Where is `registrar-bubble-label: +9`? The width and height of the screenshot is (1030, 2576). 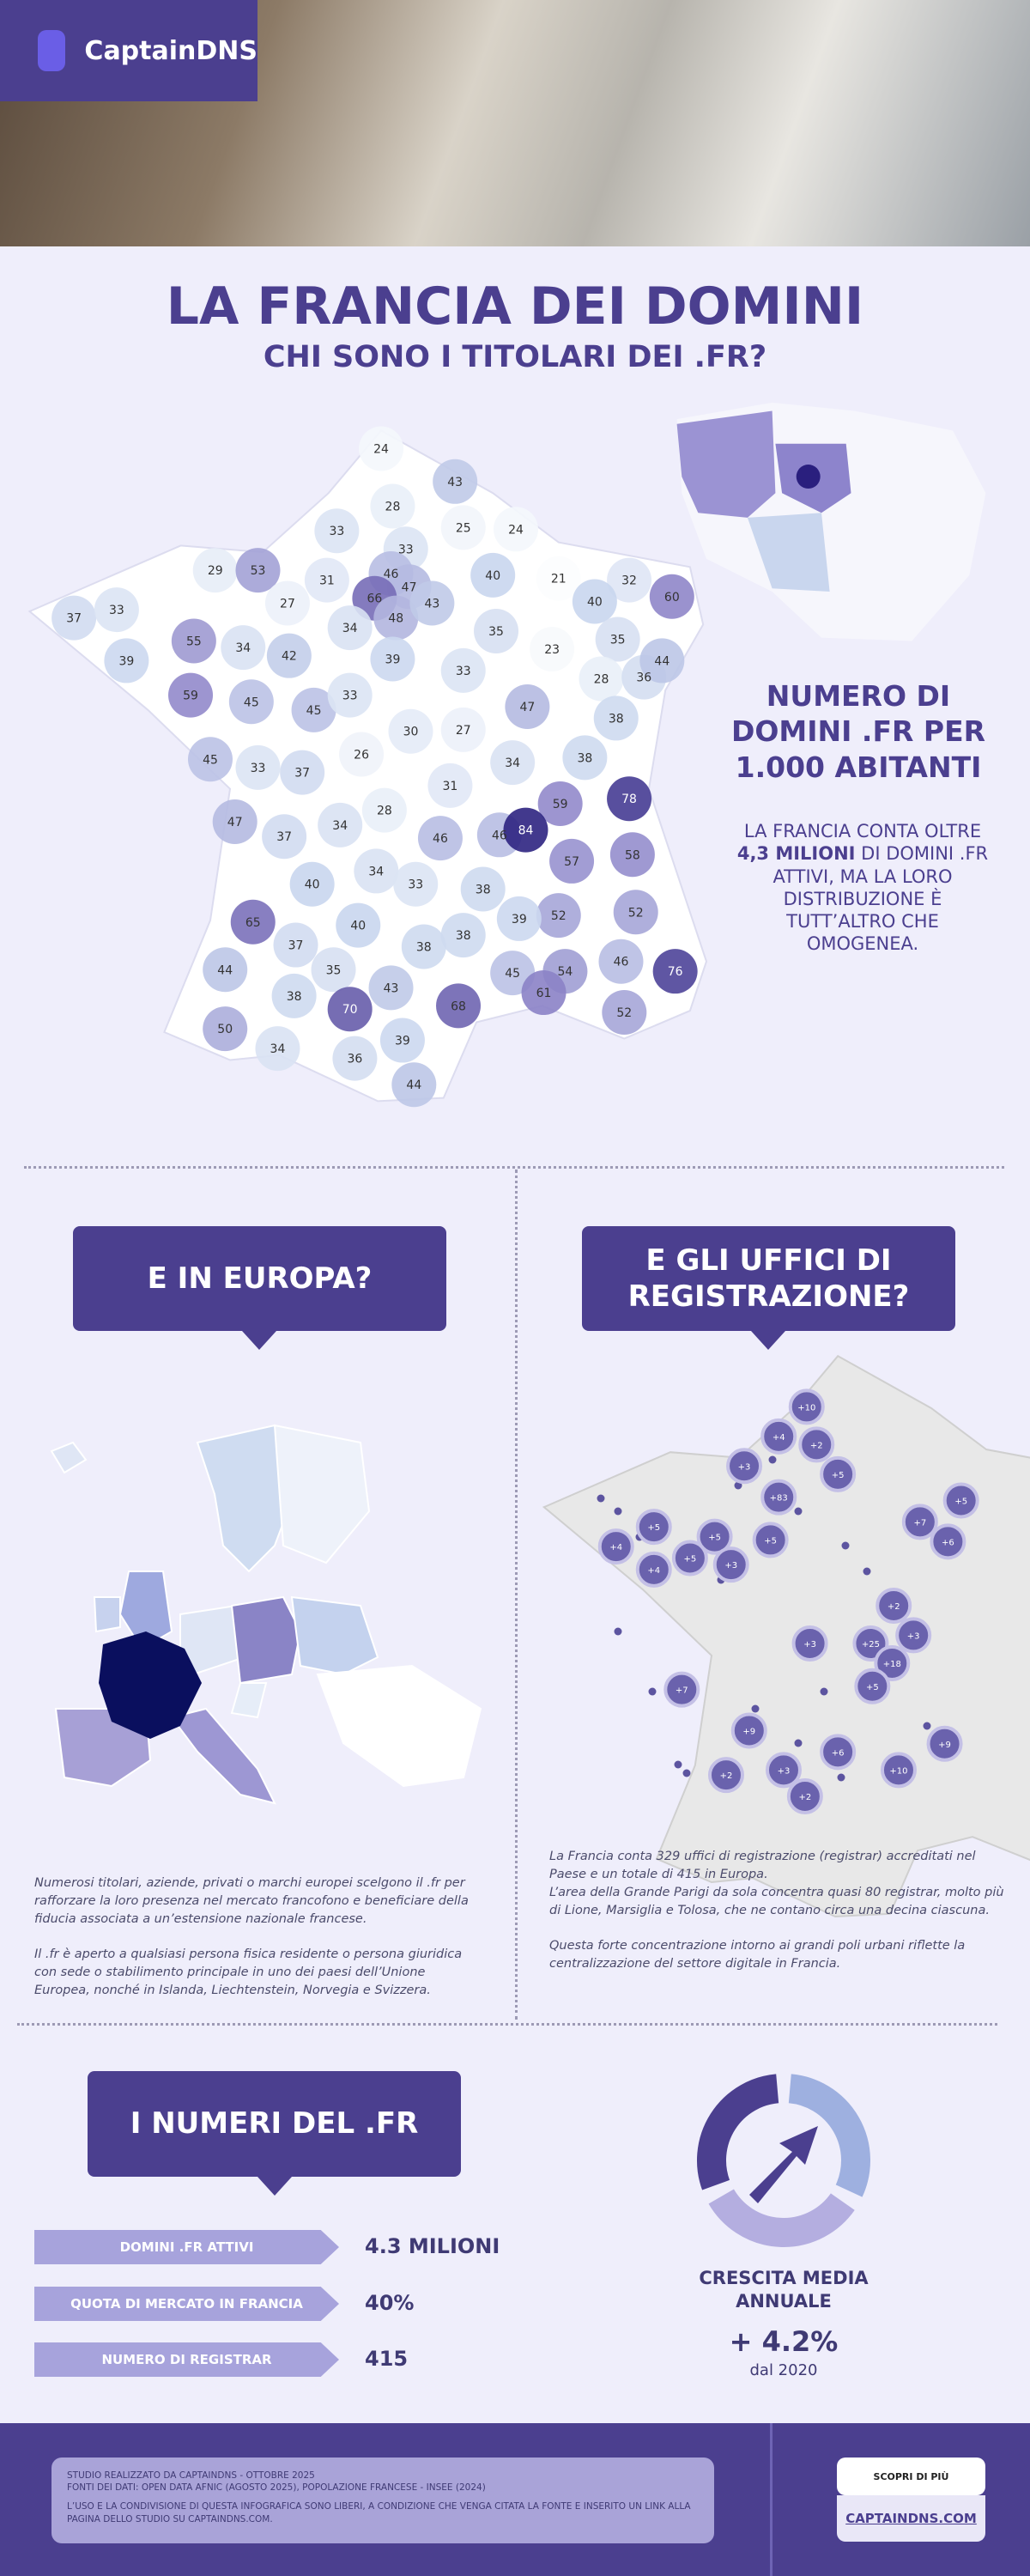 registrar-bubble-label: +9 is located at coordinates (944, 1745).